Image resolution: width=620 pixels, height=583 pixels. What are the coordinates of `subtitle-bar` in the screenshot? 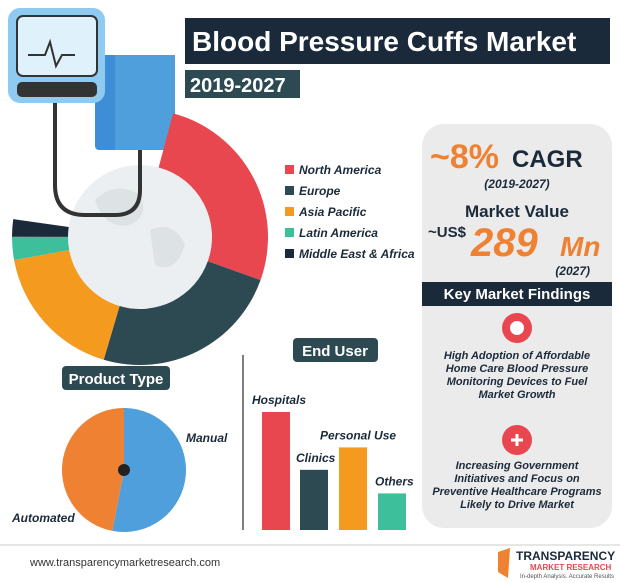 It's located at (242, 84).